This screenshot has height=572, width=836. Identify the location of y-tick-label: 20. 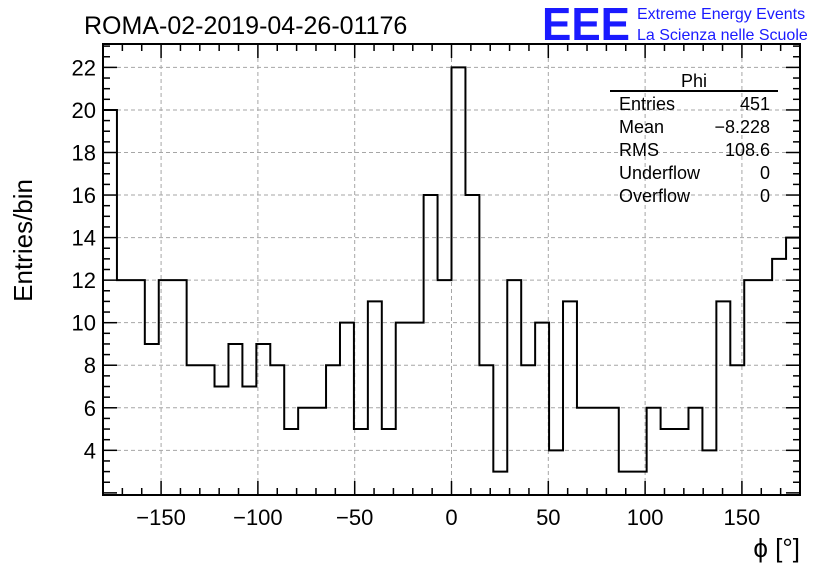
(84, 110).